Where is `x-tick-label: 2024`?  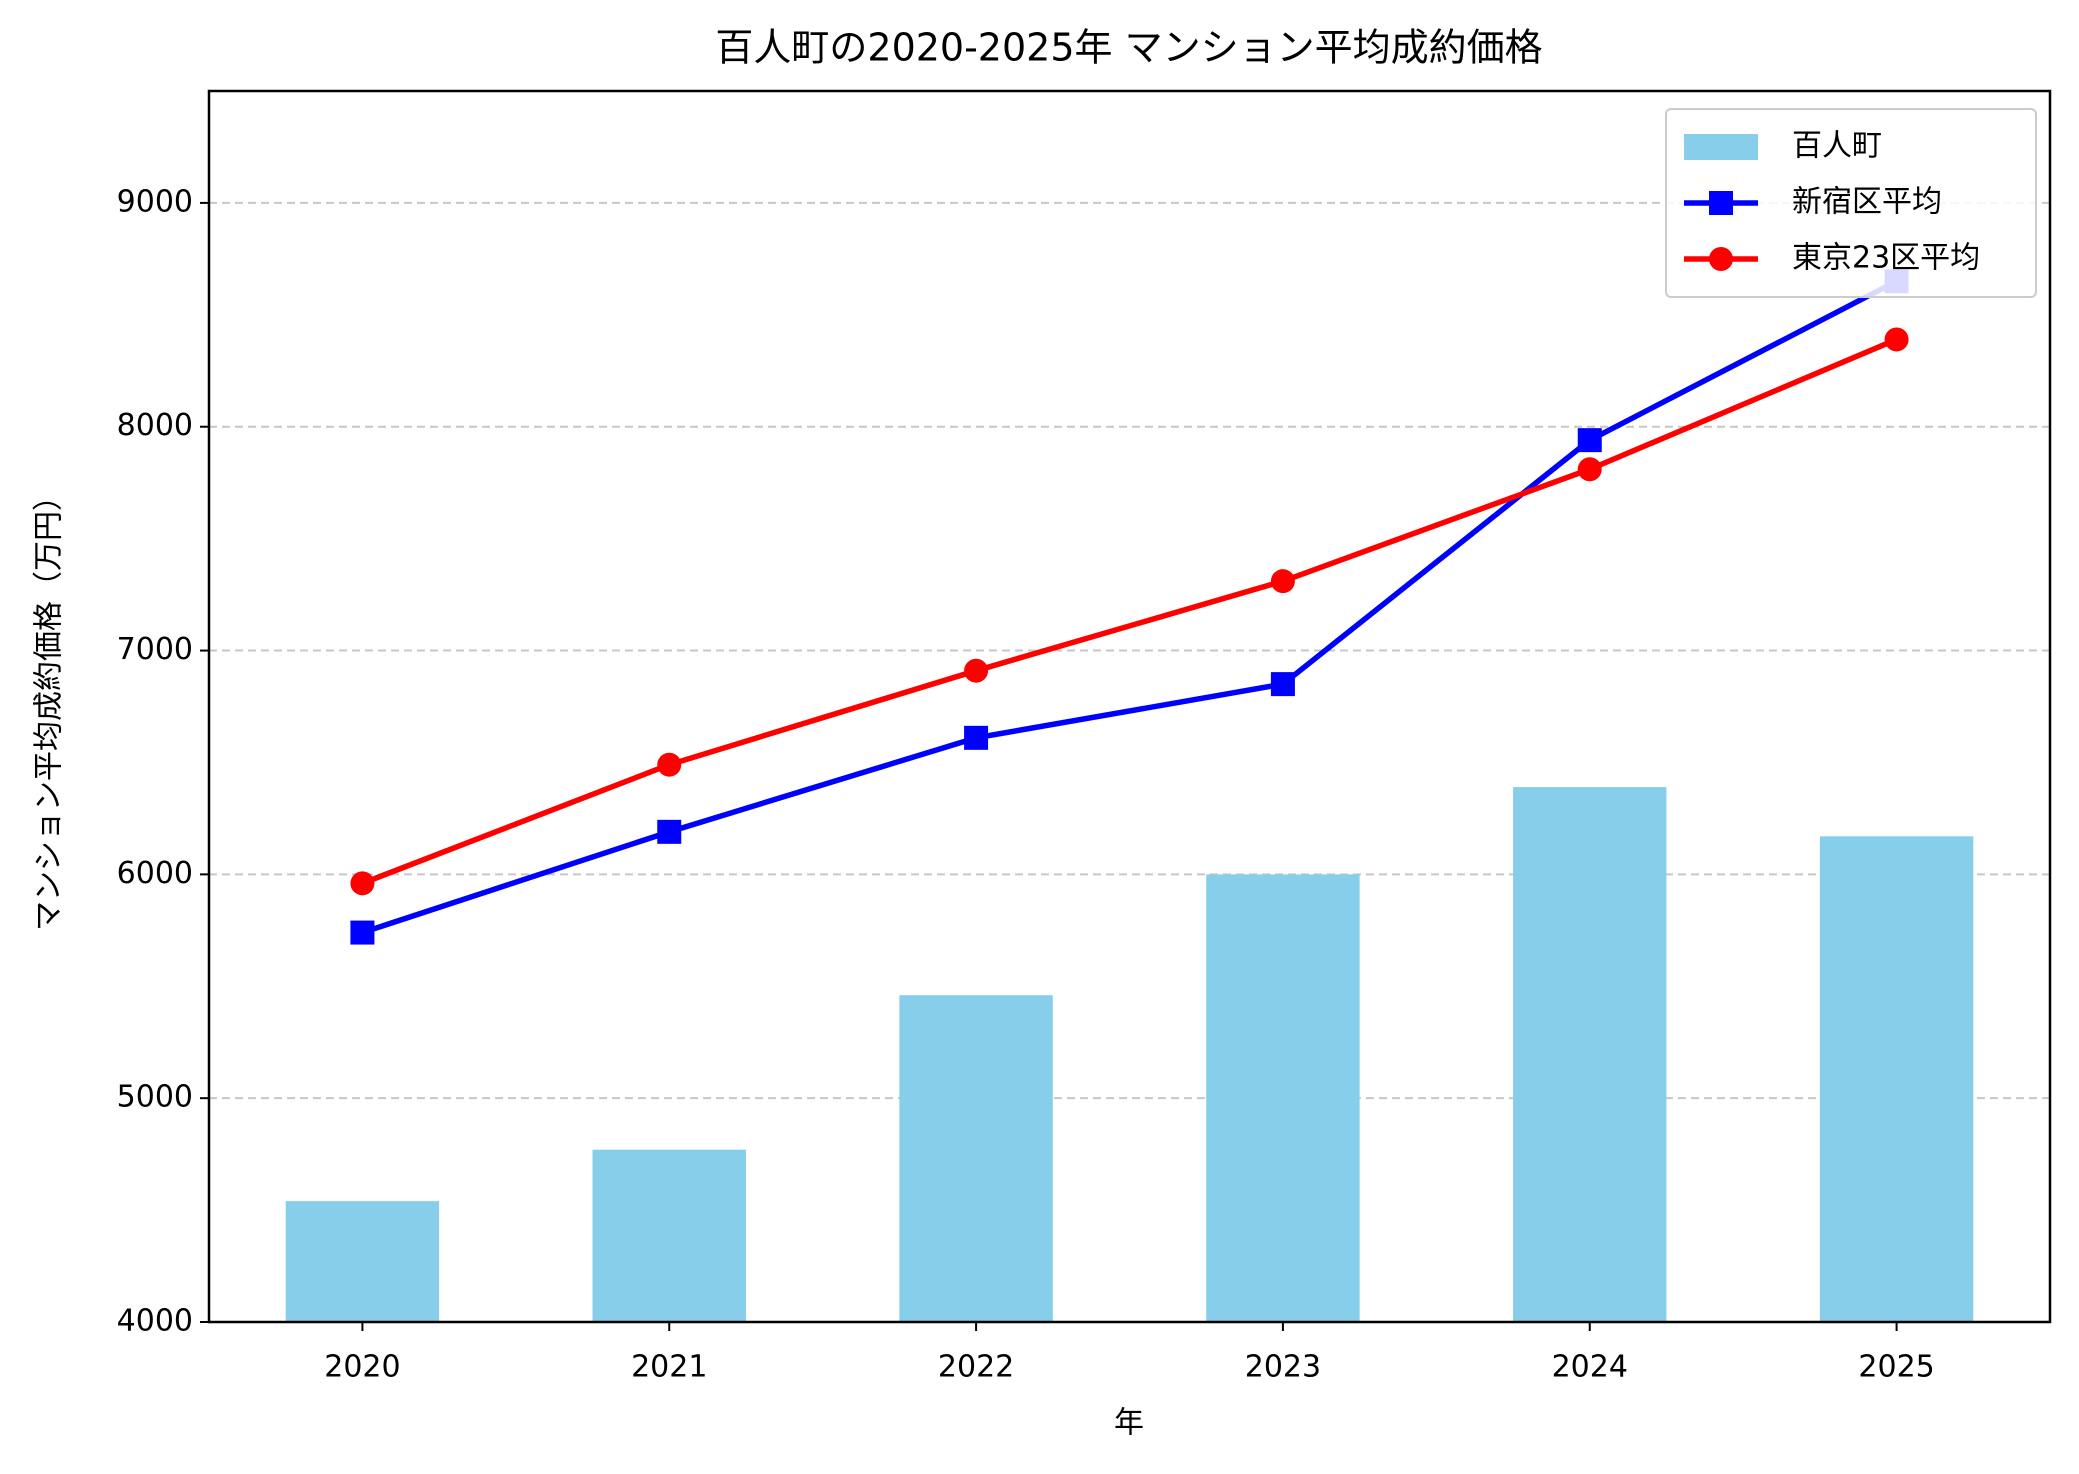 x-tick-label: 2024 is located at coordinates (1590, 1367).